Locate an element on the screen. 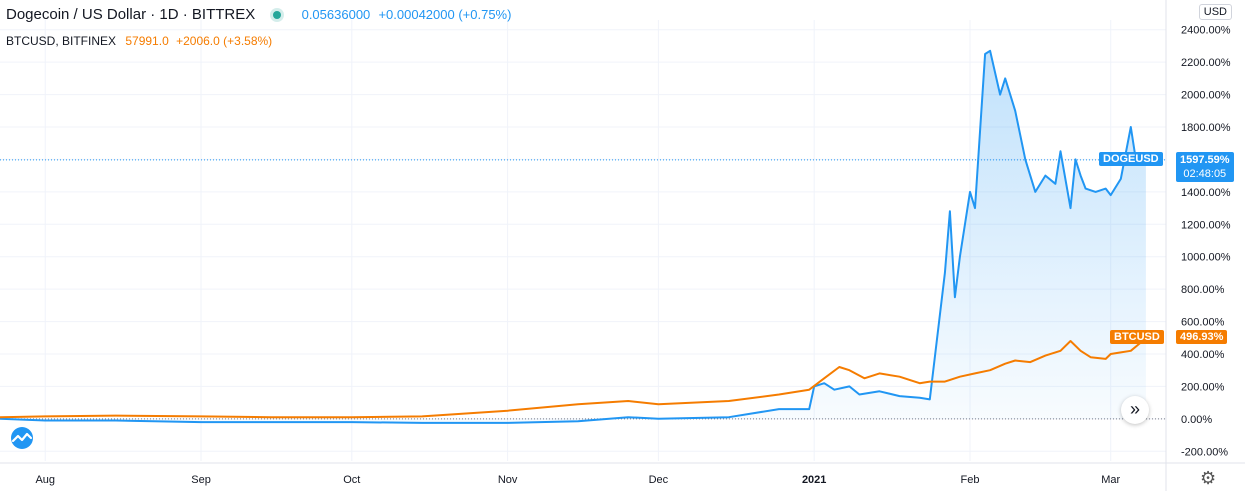  y-tick-label: -200.00% is located at coordinates (1204, 452).